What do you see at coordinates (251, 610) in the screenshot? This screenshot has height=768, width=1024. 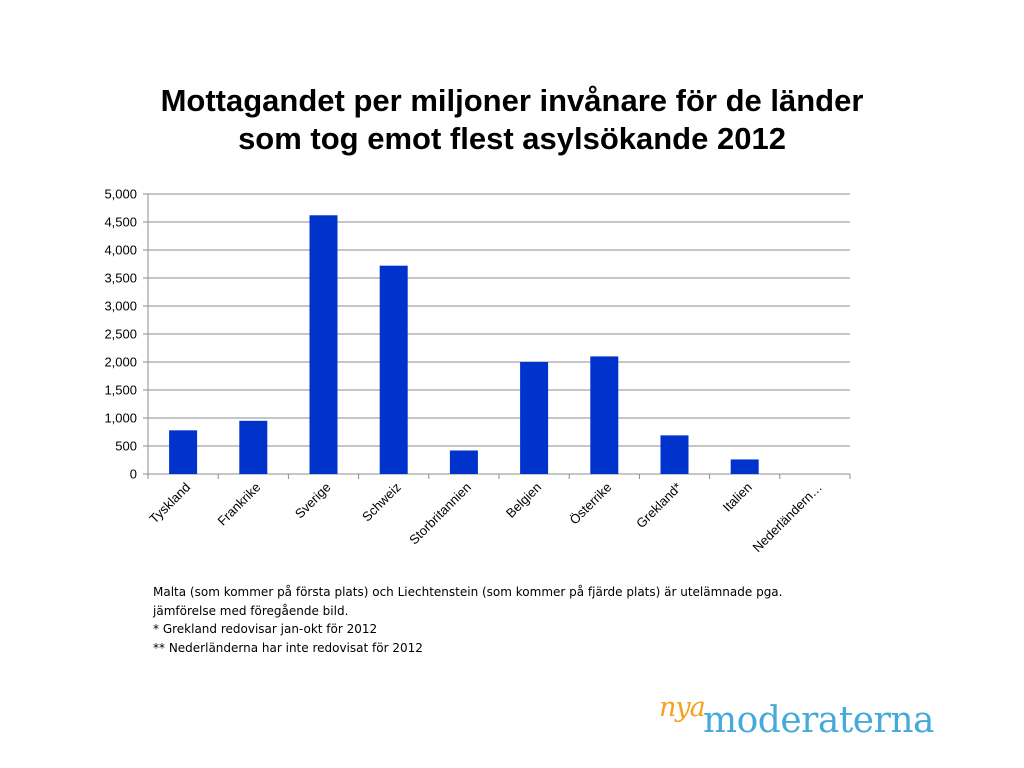 I see `footnote-2: jämförelse med föregående bild.` at bounding box center [251, 610].